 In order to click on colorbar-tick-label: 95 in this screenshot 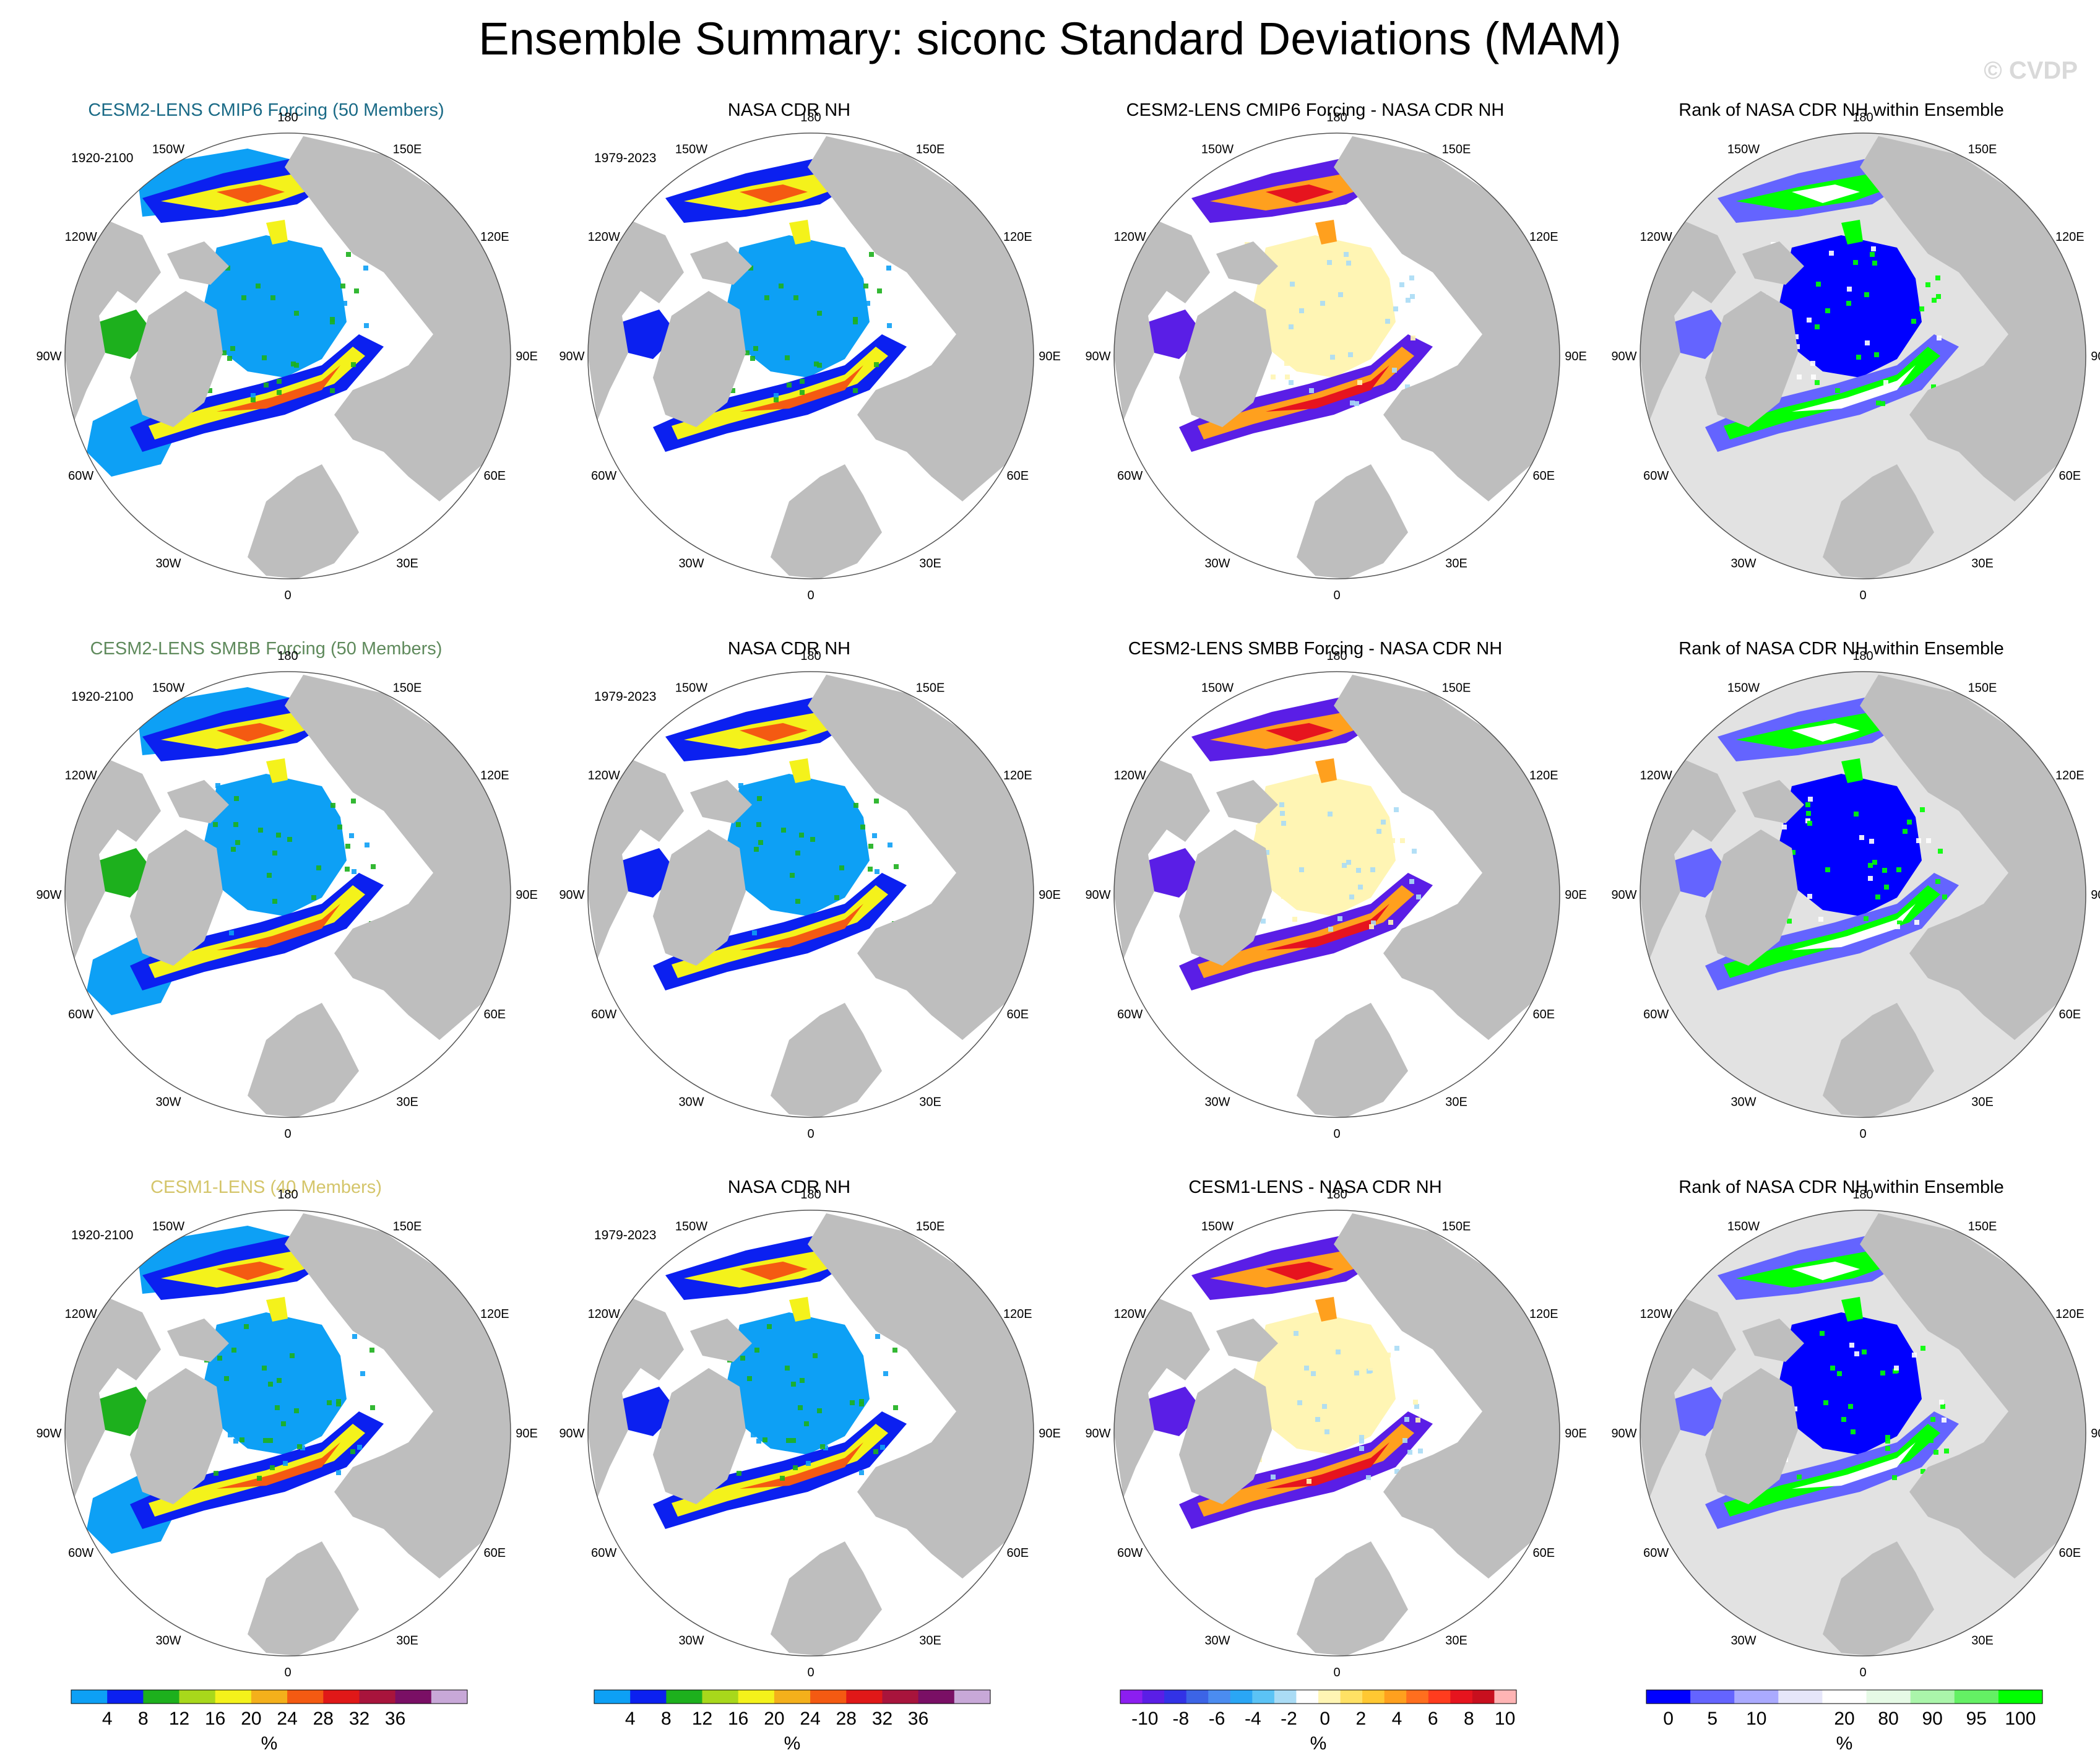, I will do `click(1976, 1719)`.